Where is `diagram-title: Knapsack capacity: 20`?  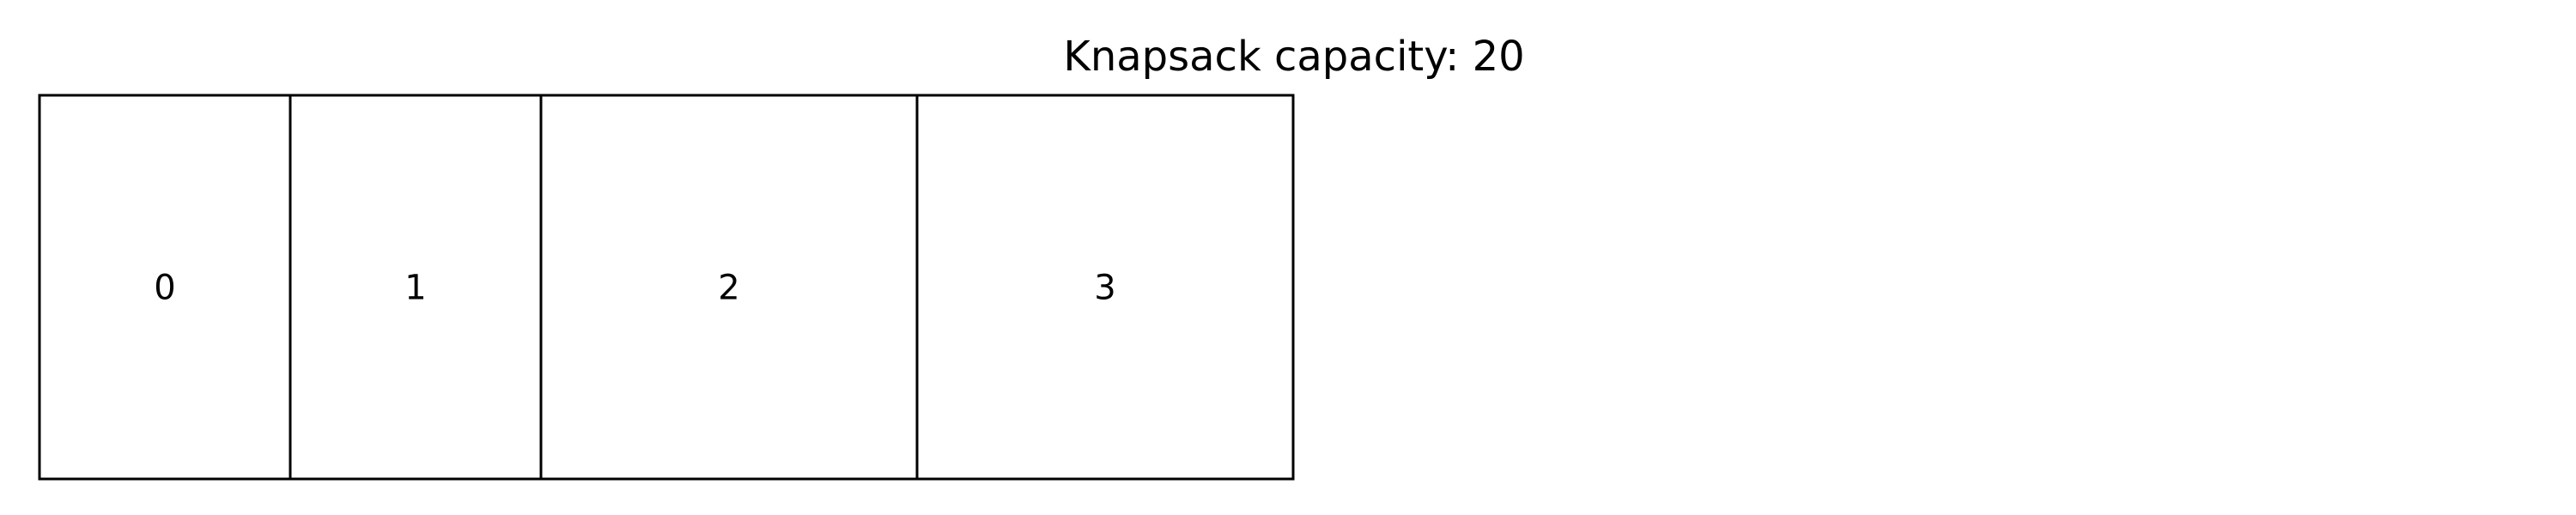
diagram-title: Knapsack capacity: 20 is located at coordinates (1294, 57).